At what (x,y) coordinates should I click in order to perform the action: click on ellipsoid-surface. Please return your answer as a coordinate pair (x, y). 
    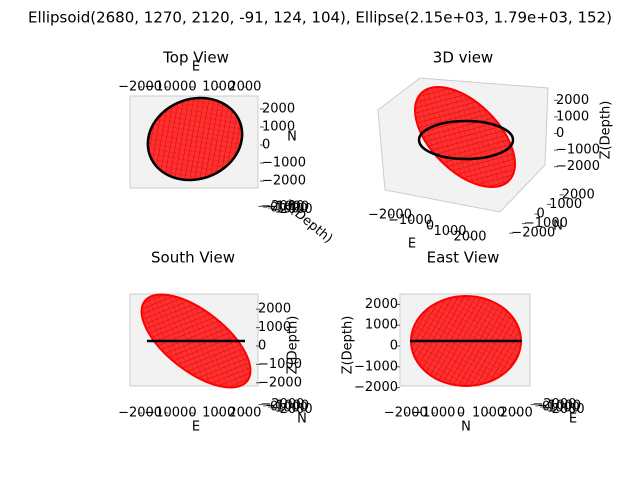
    Looking at the image, I should click on (465, 137).